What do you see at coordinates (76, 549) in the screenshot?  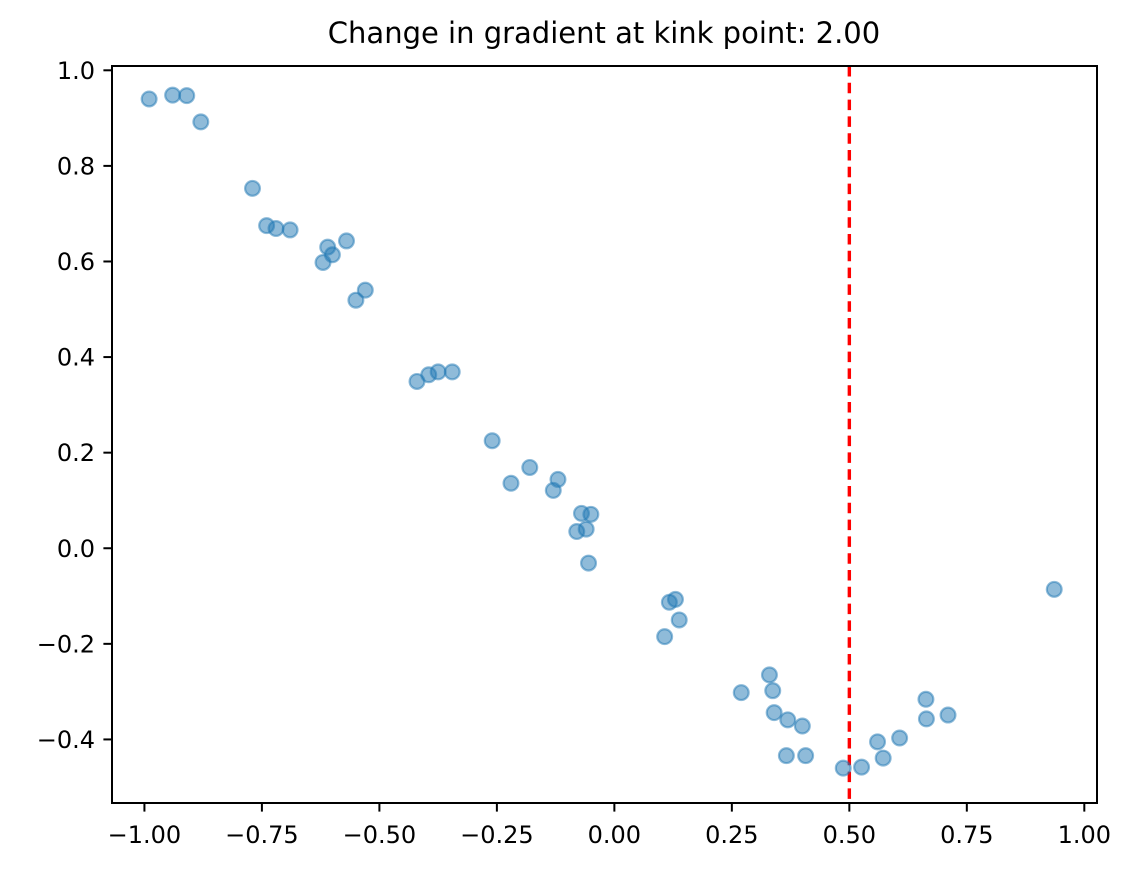 I see `y-tick-label: 0.0` at bounding box center [76, 549].